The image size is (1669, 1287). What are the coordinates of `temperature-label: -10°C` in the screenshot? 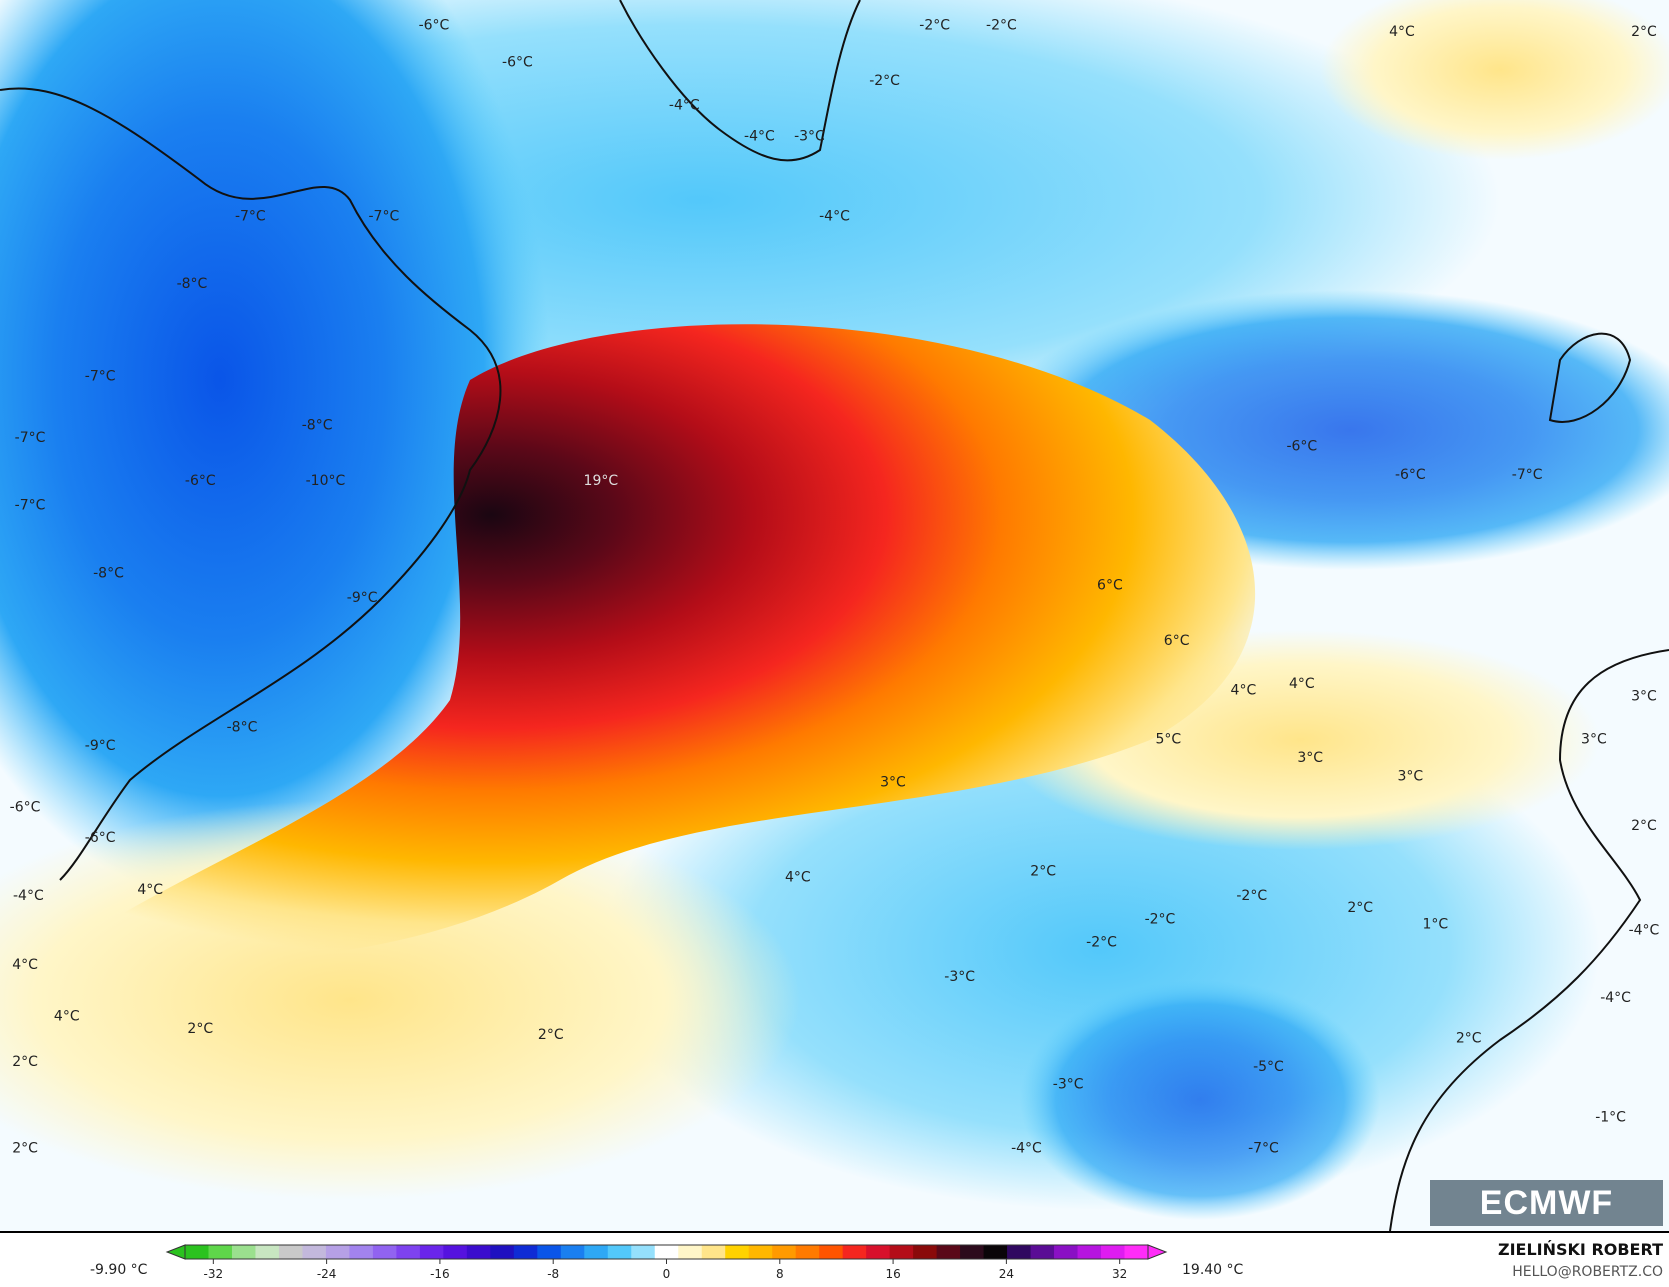 It's located at (326, 481).